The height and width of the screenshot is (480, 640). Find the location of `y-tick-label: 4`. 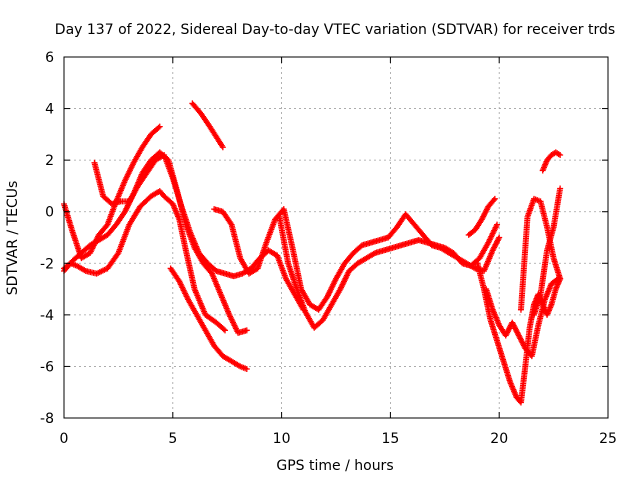

y-tick-label: 4 is located at coordinates (49, 110).